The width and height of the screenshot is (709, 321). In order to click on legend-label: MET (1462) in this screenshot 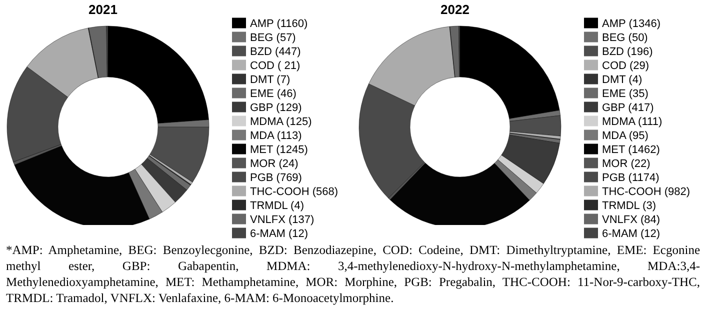, I will do `click(631, 150)`.